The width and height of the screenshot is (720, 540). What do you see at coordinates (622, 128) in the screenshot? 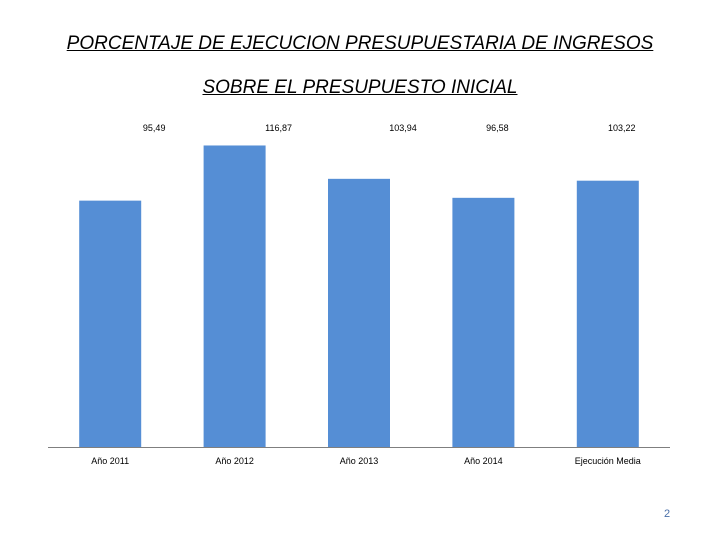
I see `data-label-5: 103,22` at bounding box center [622, 128].